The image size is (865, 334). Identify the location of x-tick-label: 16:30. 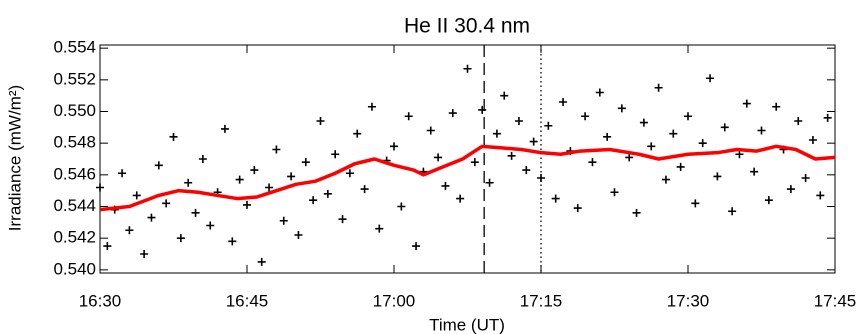
(100, 300).